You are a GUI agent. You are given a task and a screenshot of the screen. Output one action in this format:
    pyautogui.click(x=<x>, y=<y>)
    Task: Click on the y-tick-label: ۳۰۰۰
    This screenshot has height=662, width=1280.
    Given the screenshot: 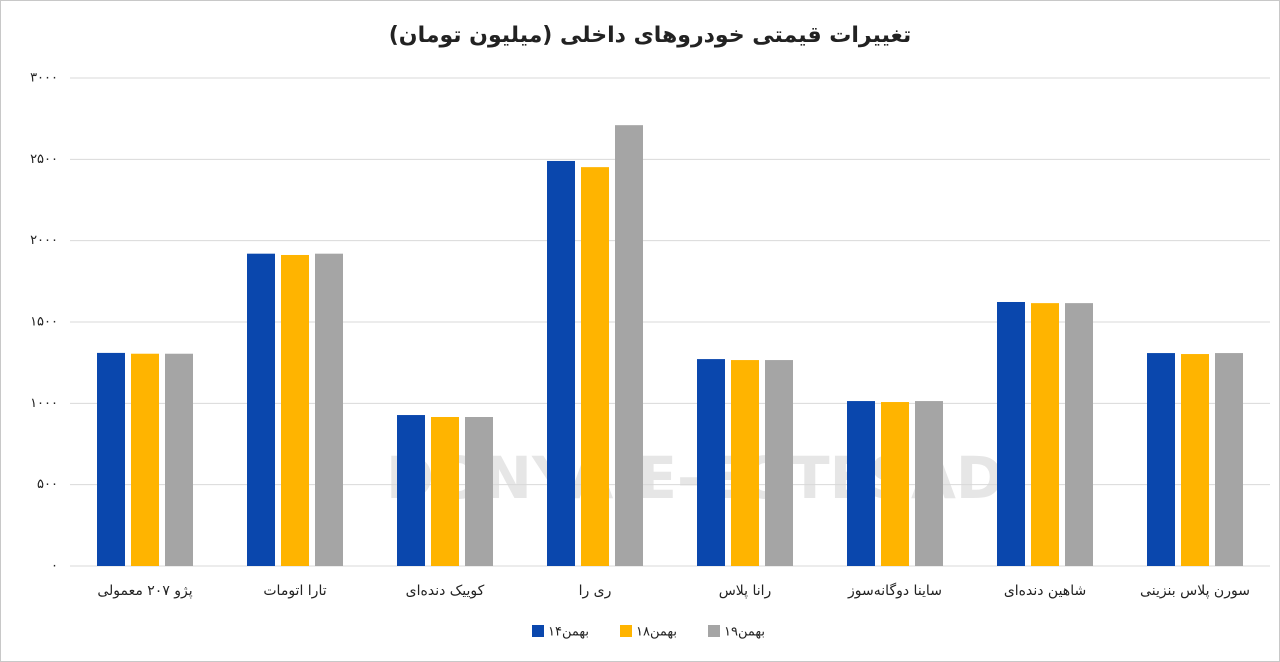 What is the action you would take?
    pyautogui.click(x=44, y=78)
    